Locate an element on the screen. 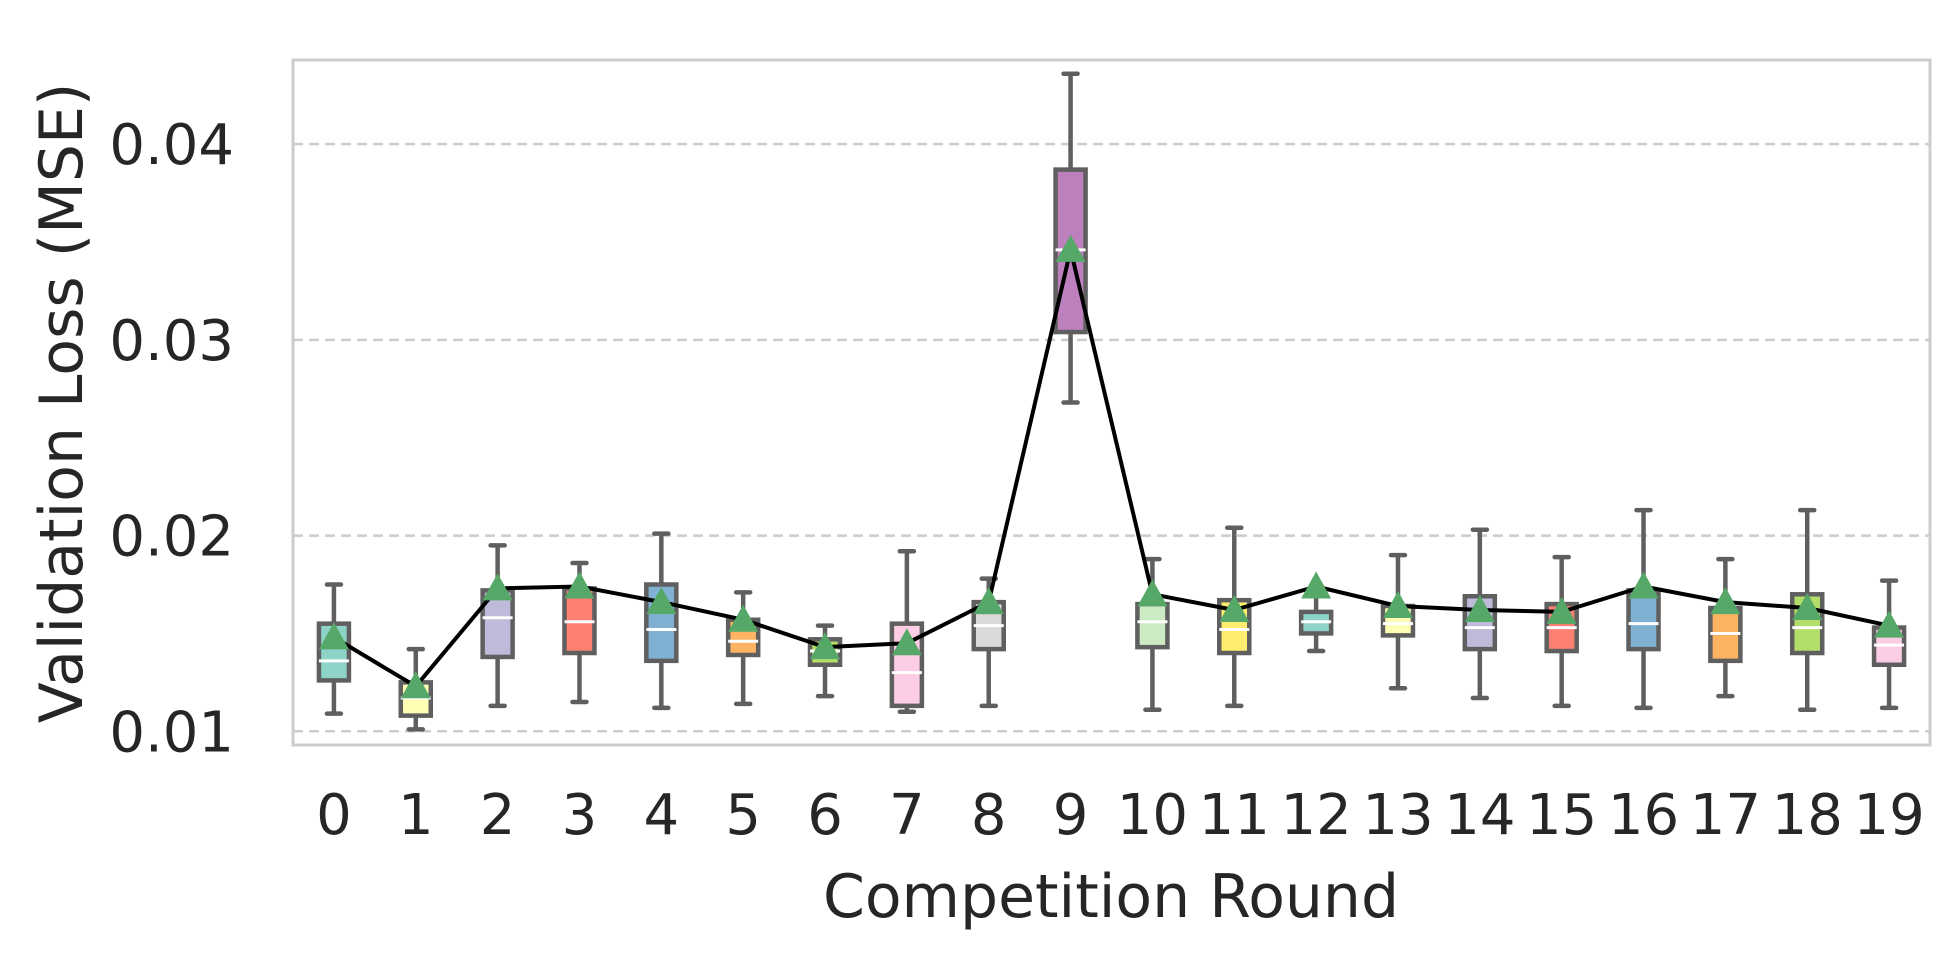 The image size is (1948, 961). x-tick-label: 4 is located at coordinates (662, 815).